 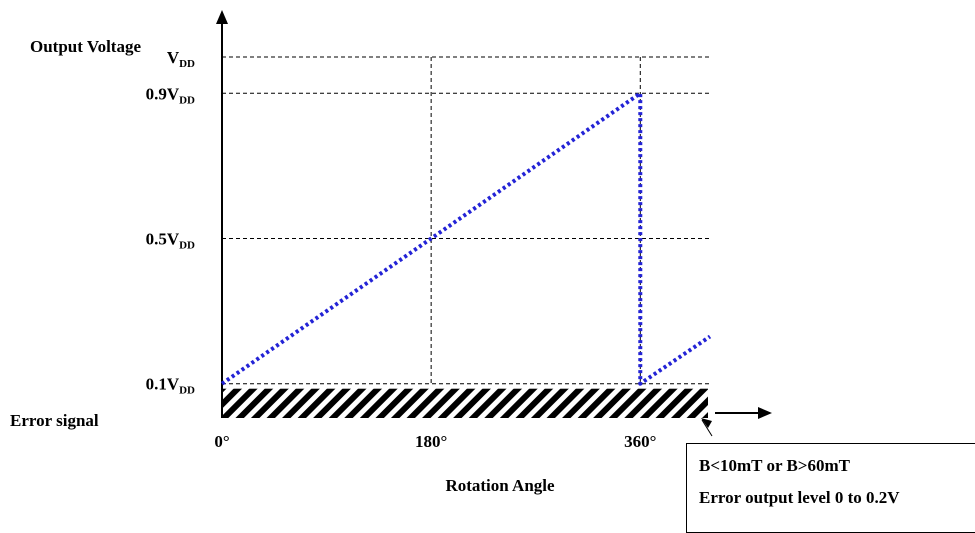 What do you see at coordinates (774, 465) in the screenshot?
I see `callout-line-1: B<10mT or B>60mT` at bounding box center [774, 465].